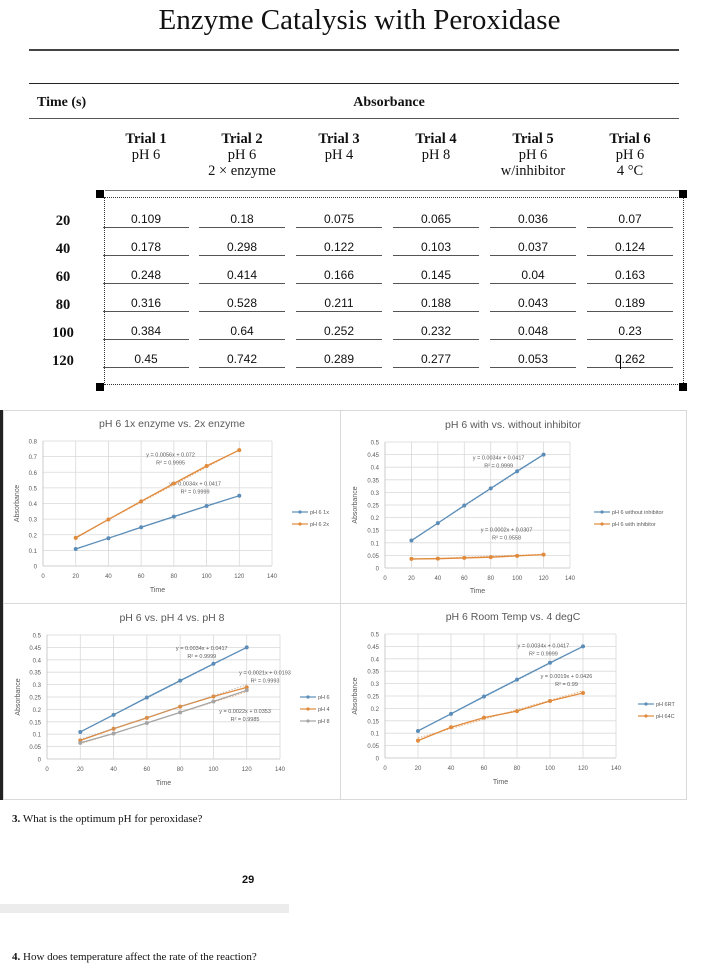 The height and width of the screenshot is (976, 719). I want to click on y-tick-label: 0.3, so click(37, 686).